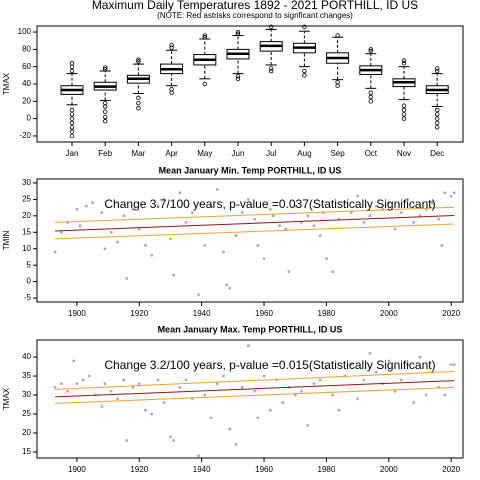 Image resolution: width=480 pixels, height=480 pixels. Describe the element at coordinates (451, 469) in the screenshot. I see `x-tick-label: 2020` at that location.